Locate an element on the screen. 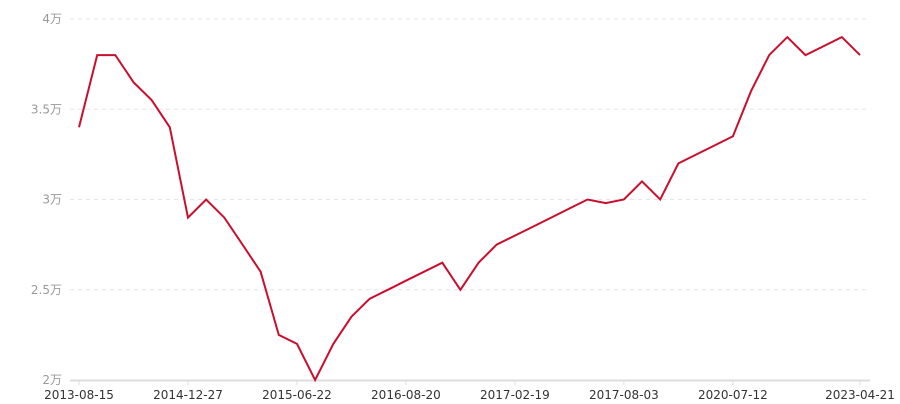  x-tick-label: 2017-08-03 is located at coordinates (624, 394).